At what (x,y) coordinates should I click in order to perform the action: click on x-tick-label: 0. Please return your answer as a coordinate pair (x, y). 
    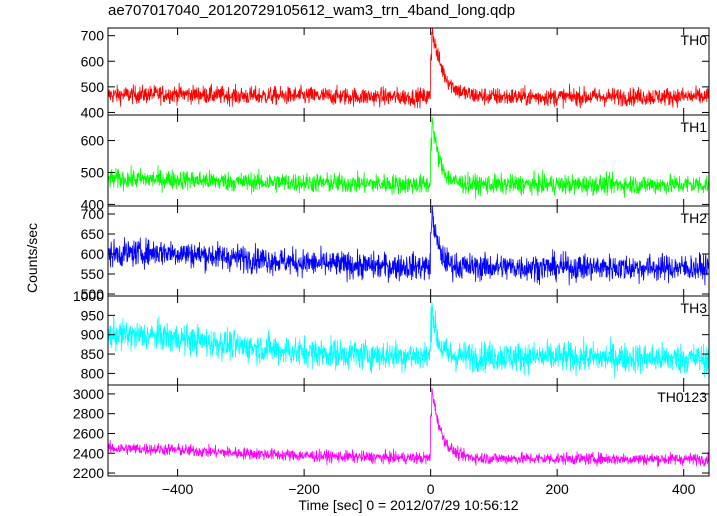
    Looking at the image, I should click on (431, 489).